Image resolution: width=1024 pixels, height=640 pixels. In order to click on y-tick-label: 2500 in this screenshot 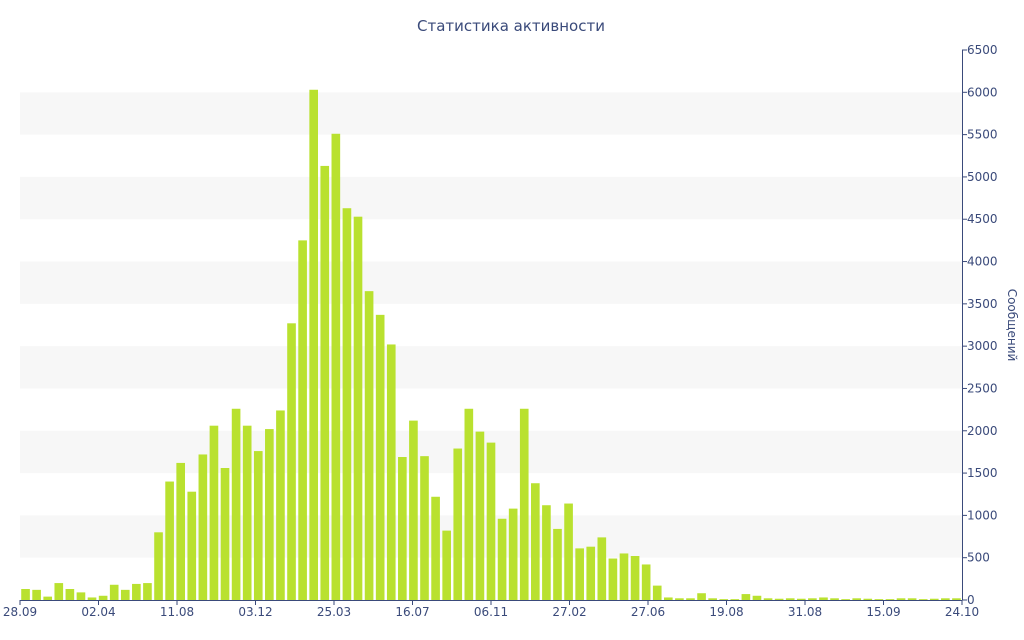, I will do `click(982, 388)`.